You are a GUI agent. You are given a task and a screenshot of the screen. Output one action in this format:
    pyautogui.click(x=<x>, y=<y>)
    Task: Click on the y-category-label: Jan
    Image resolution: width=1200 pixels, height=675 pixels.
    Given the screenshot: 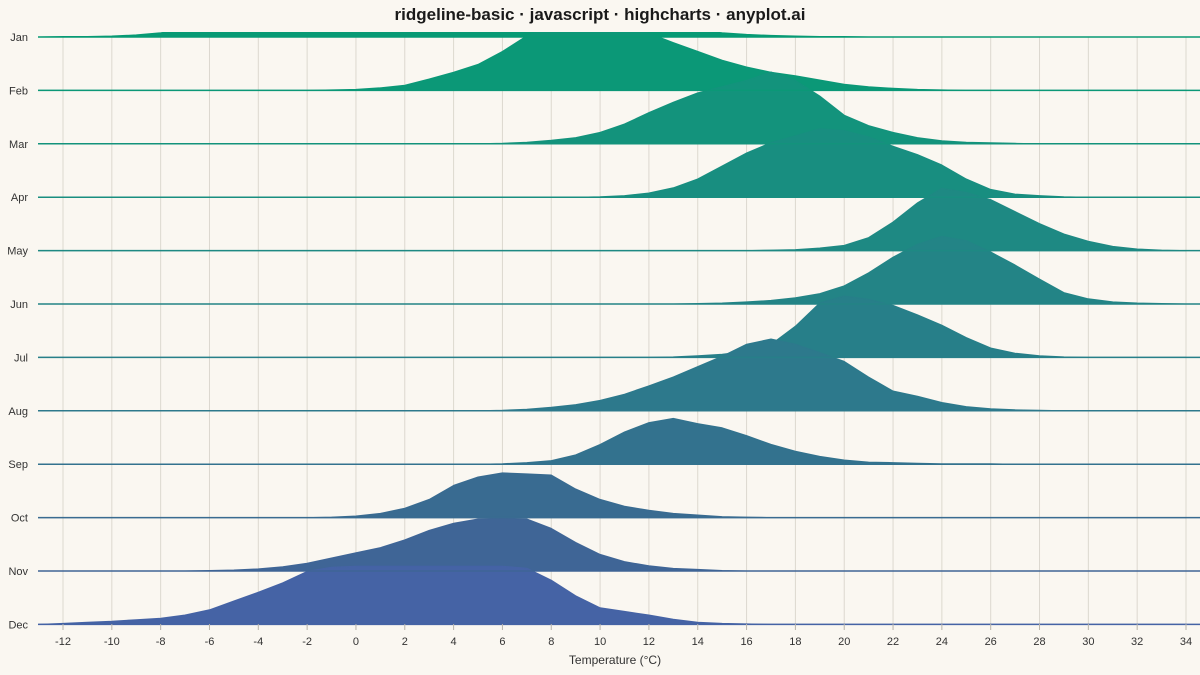 What is the action you would take?
    pyautogui.click(x=19, y=38)
    